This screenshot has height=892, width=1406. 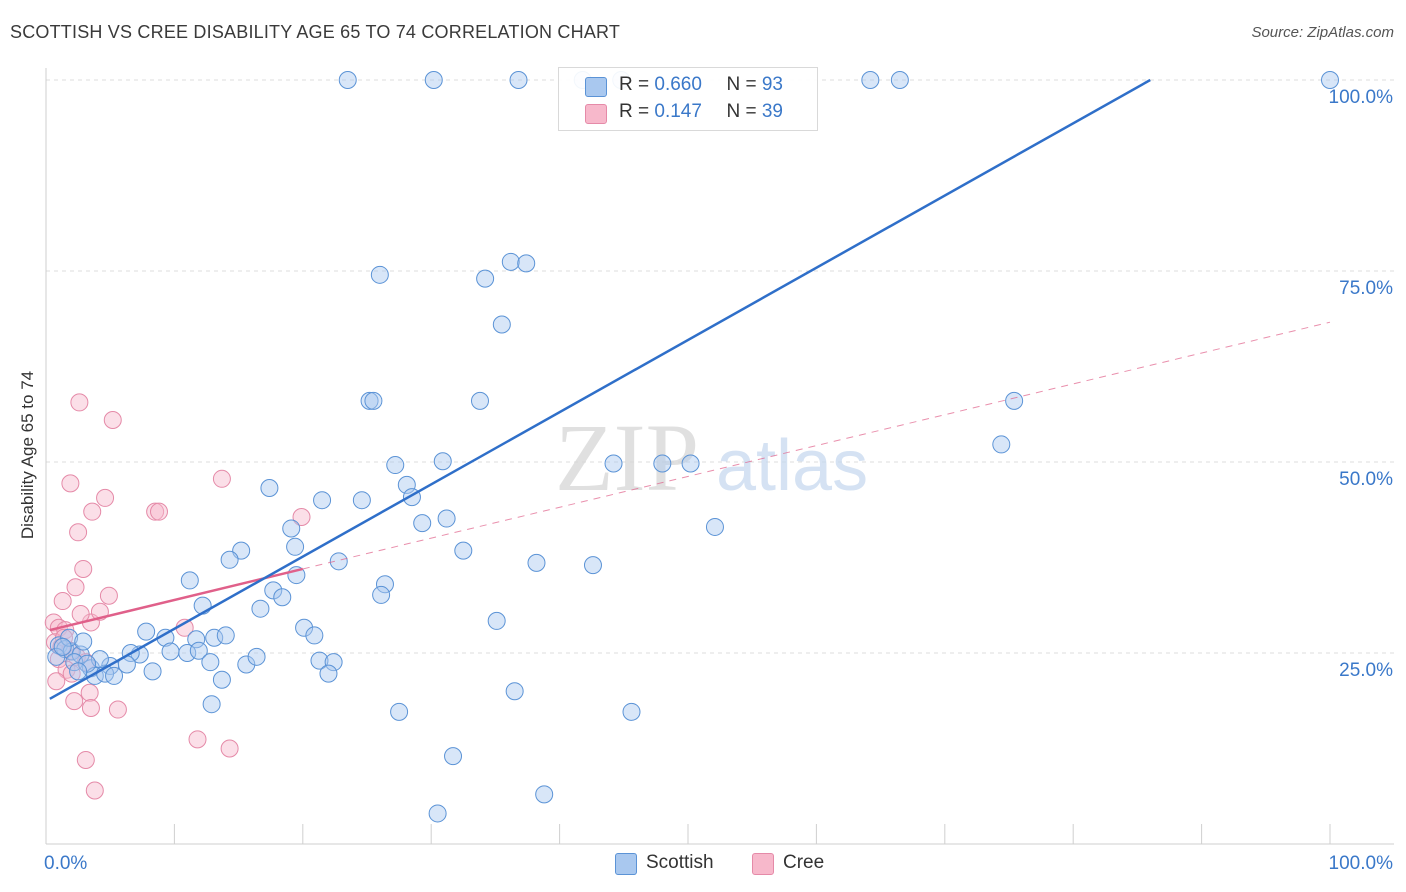 What do you see at coordinates (718, 863) in the screenshot?
I see `x-tick-labels: 0.0% 100.0%` at bounding box center [718, 863].